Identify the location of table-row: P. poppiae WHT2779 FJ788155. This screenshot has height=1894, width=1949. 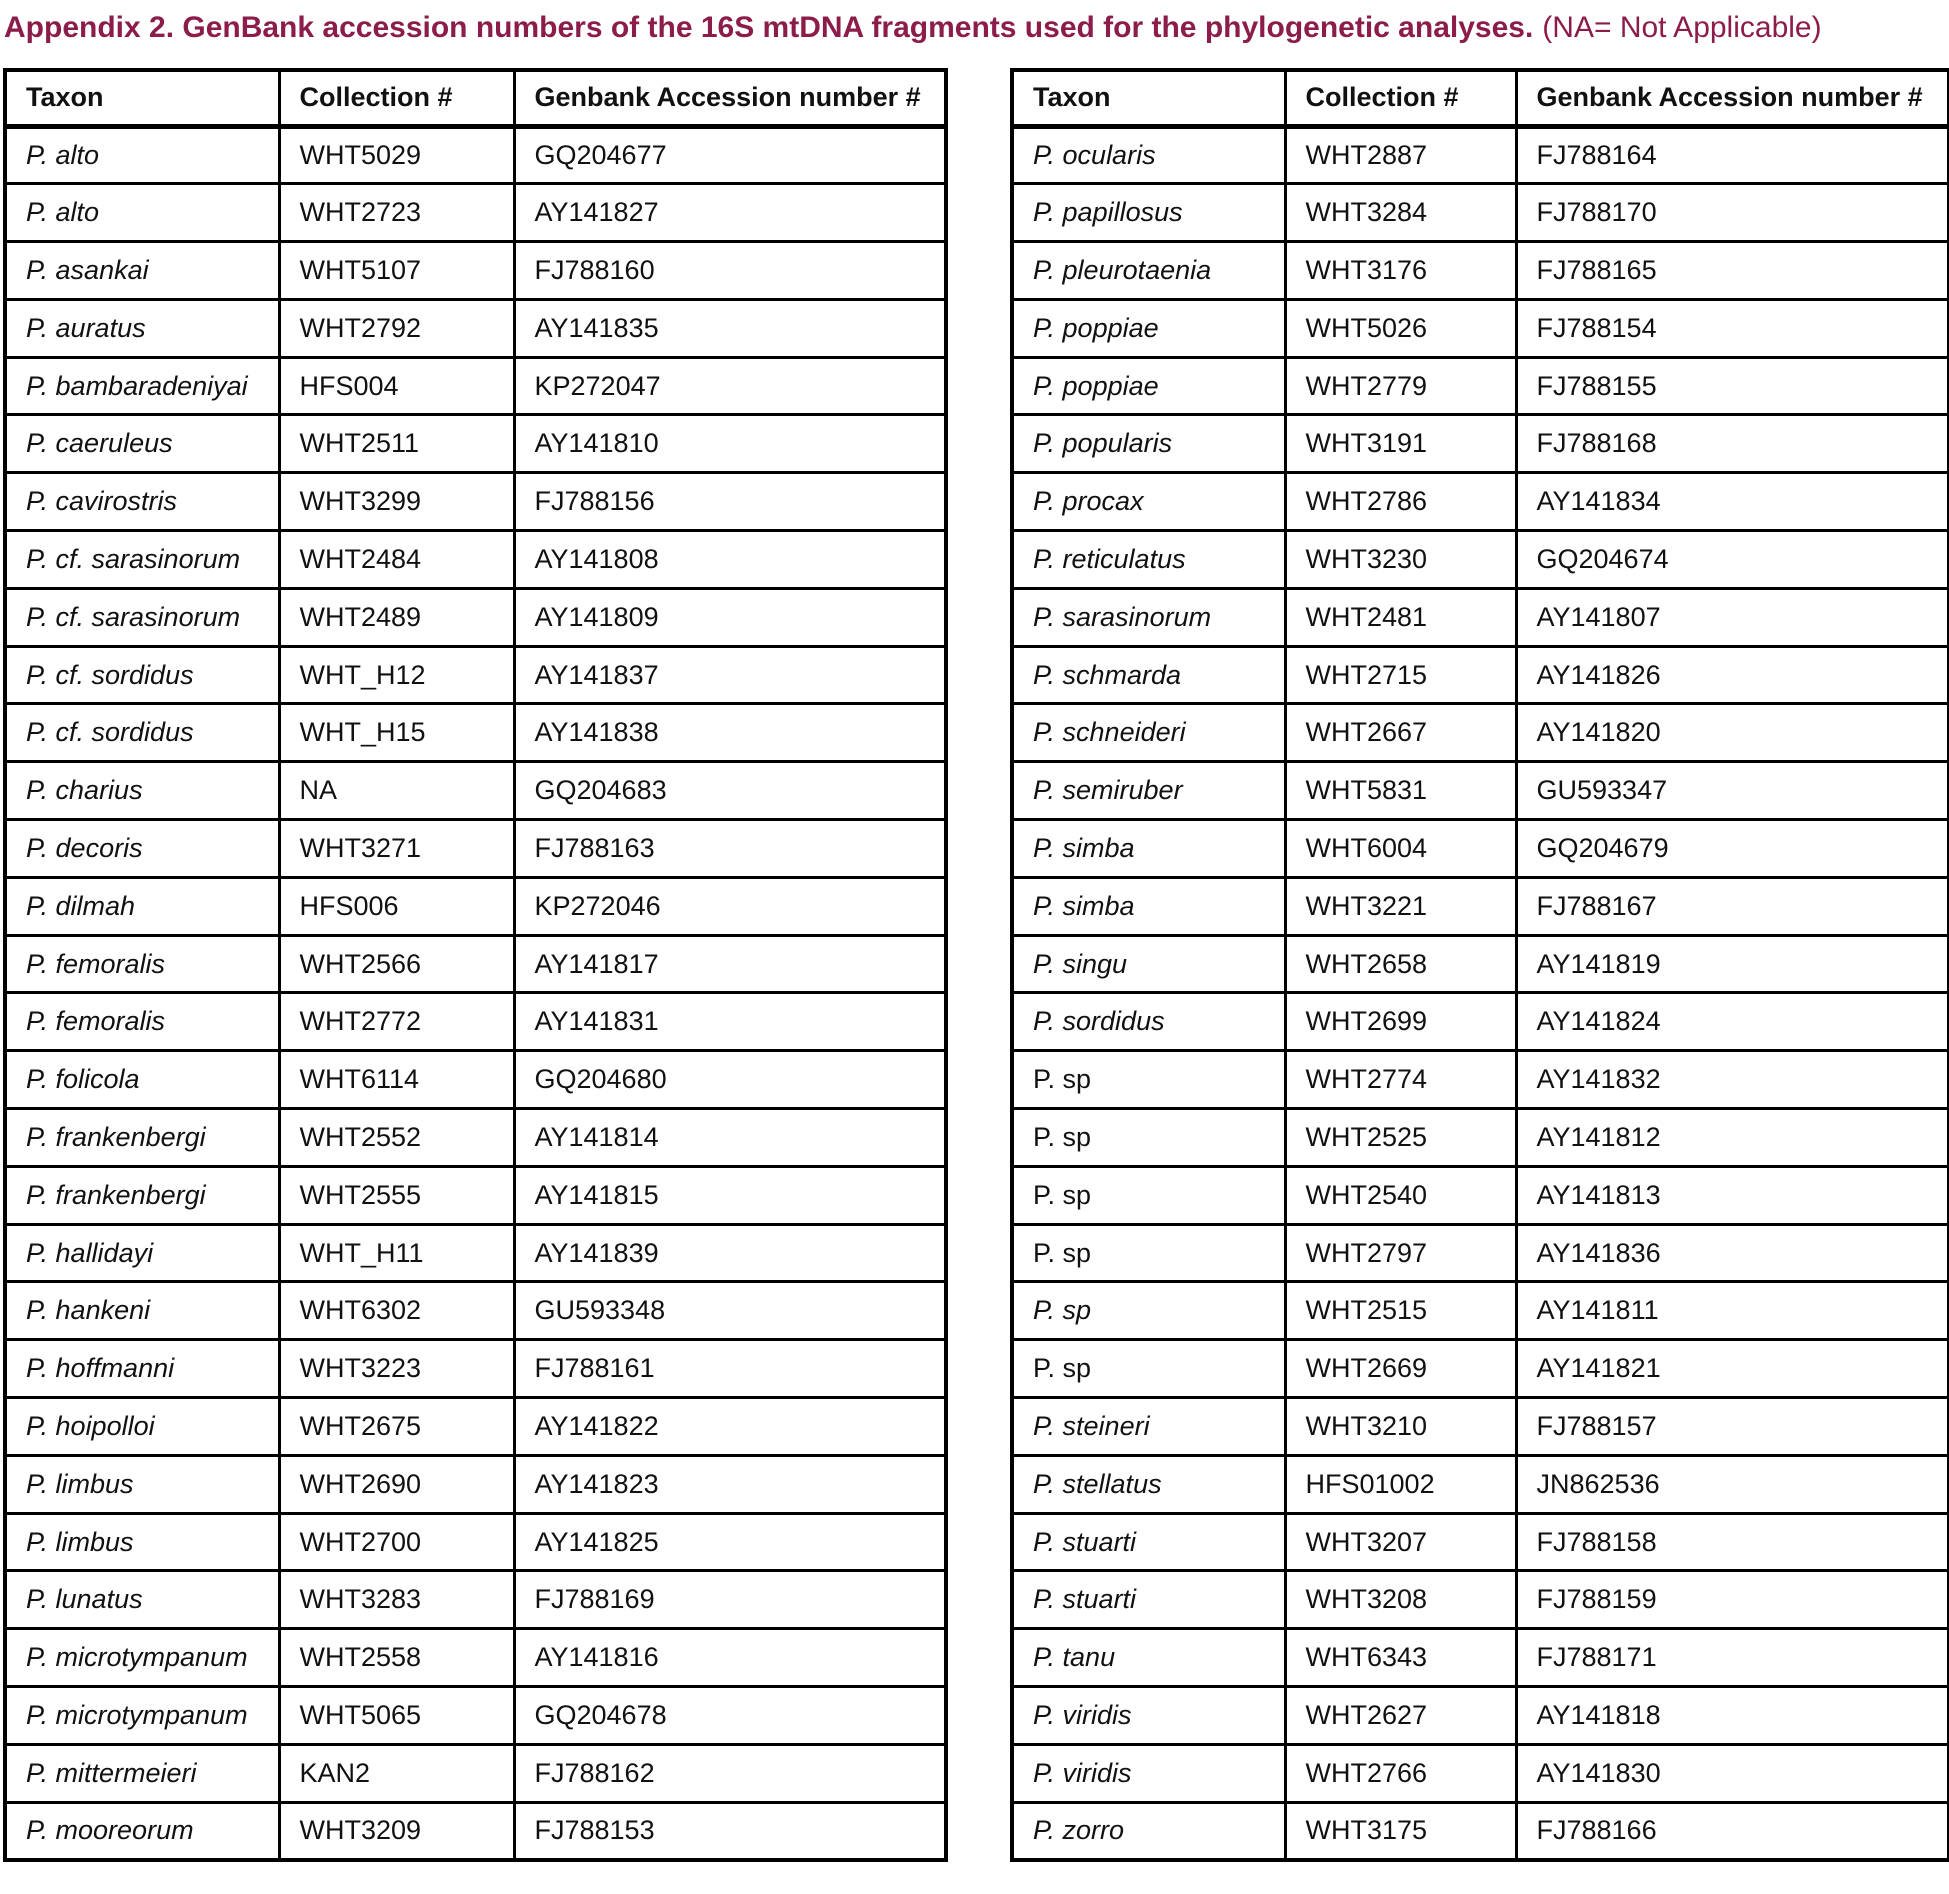
(1479, 386).